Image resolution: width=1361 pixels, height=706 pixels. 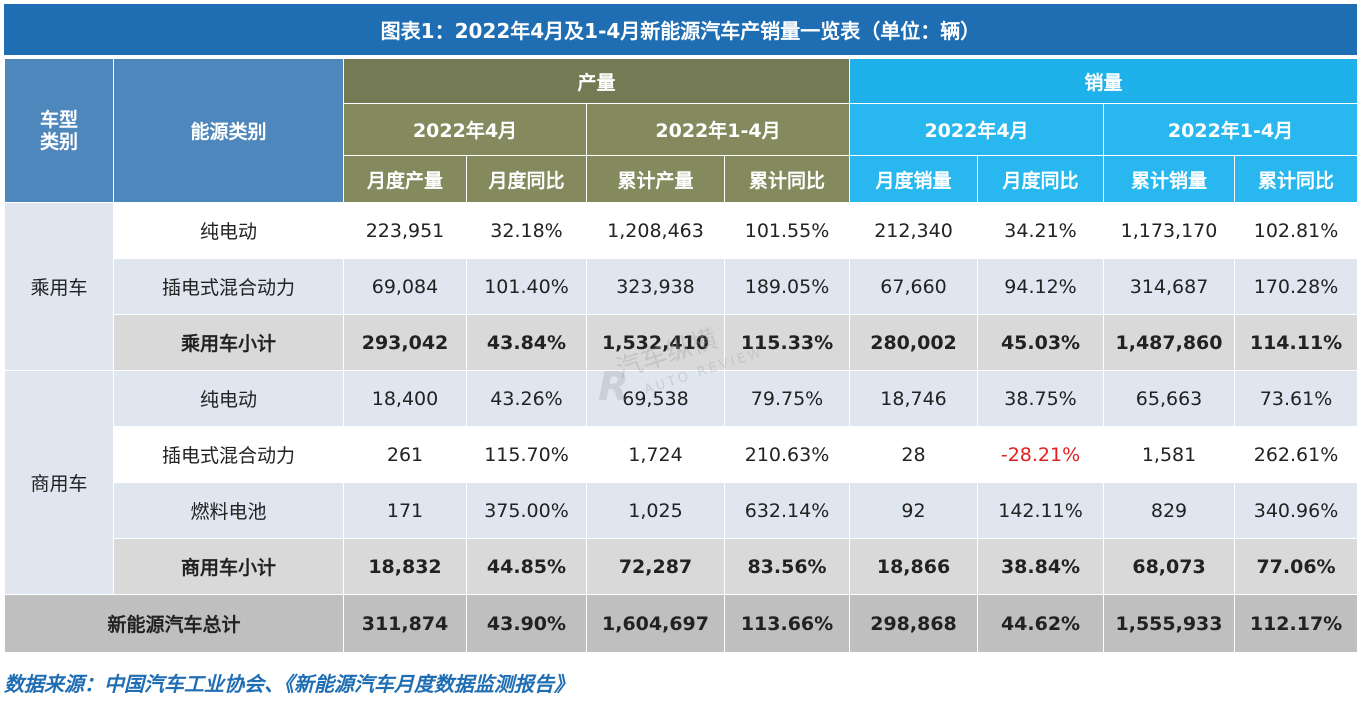 I want to click on cell: 101.40%, so click(x=526, y=286).